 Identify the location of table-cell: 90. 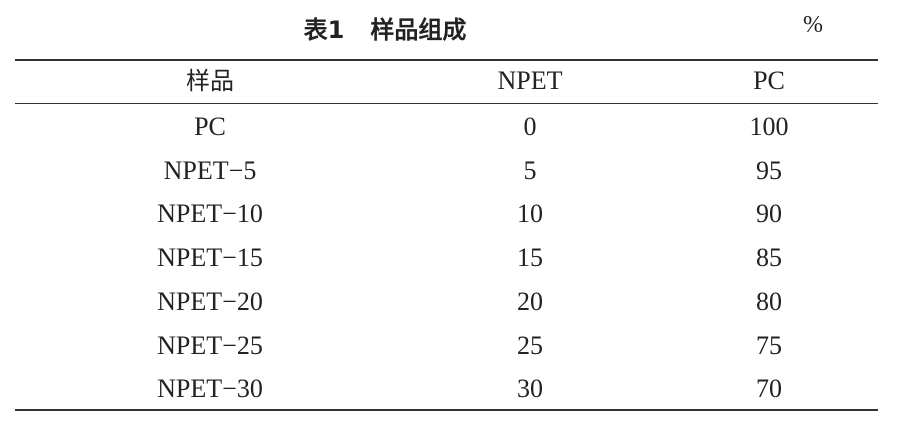
(769, 214).